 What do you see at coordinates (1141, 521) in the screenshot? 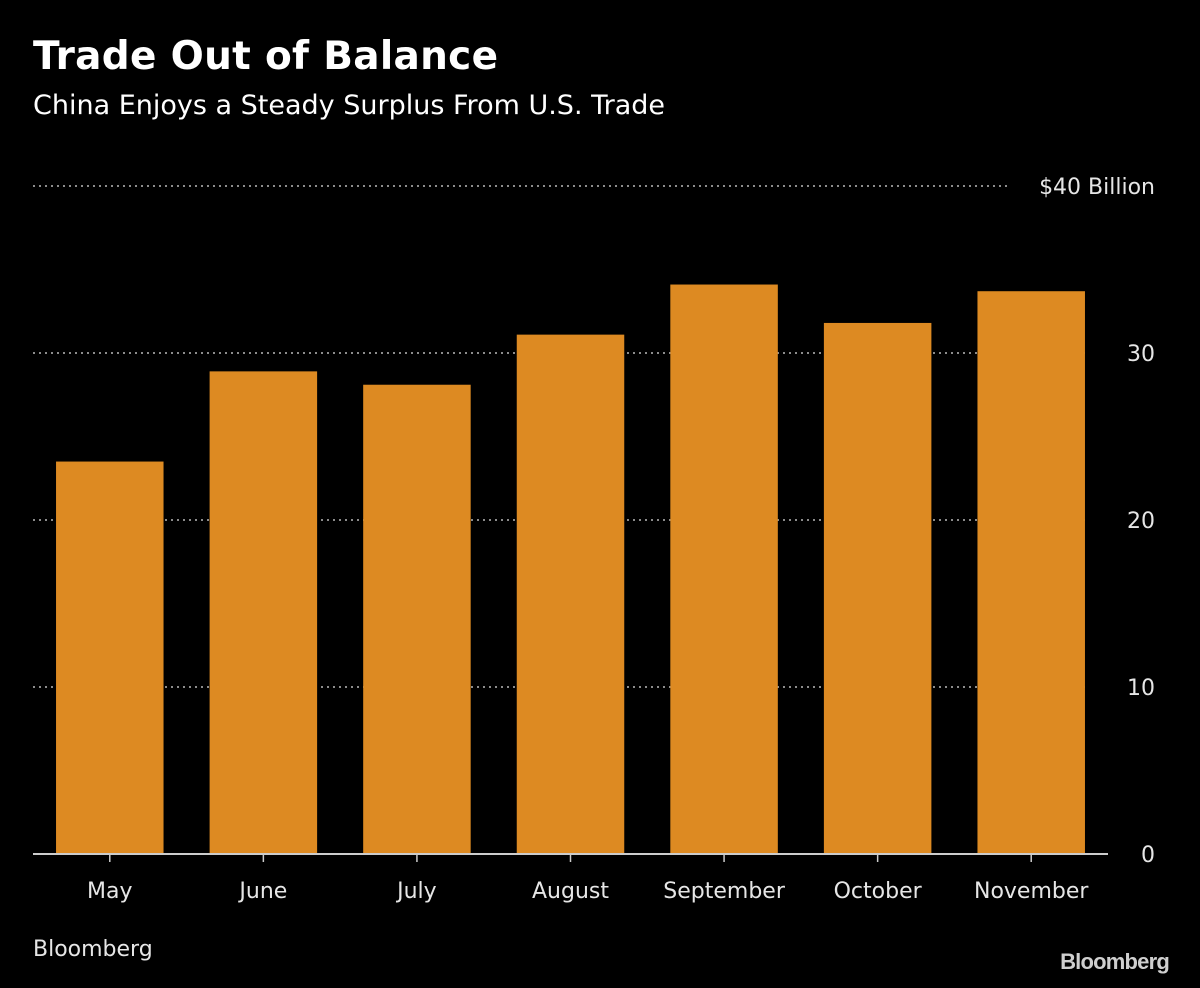
I see `y-tick-label: 20` at bounding box center [1141, 521].